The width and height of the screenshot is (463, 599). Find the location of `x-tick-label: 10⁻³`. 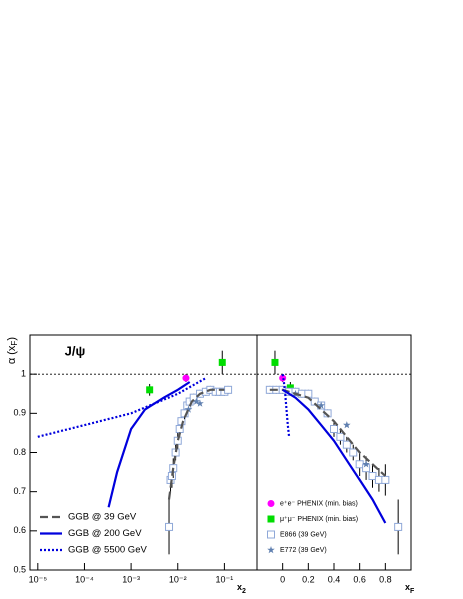

x-tick-label: 10⁻³ is located at coordinates (131, 579).